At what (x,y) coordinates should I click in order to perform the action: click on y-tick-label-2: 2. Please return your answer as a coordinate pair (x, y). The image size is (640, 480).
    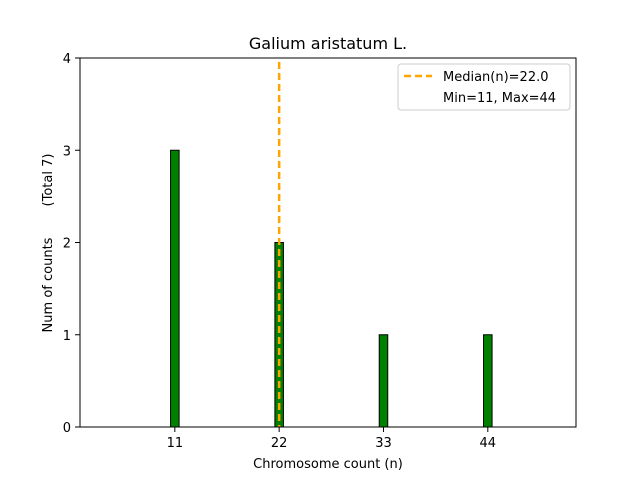
    Looking at the image, I should click on (67, 244).